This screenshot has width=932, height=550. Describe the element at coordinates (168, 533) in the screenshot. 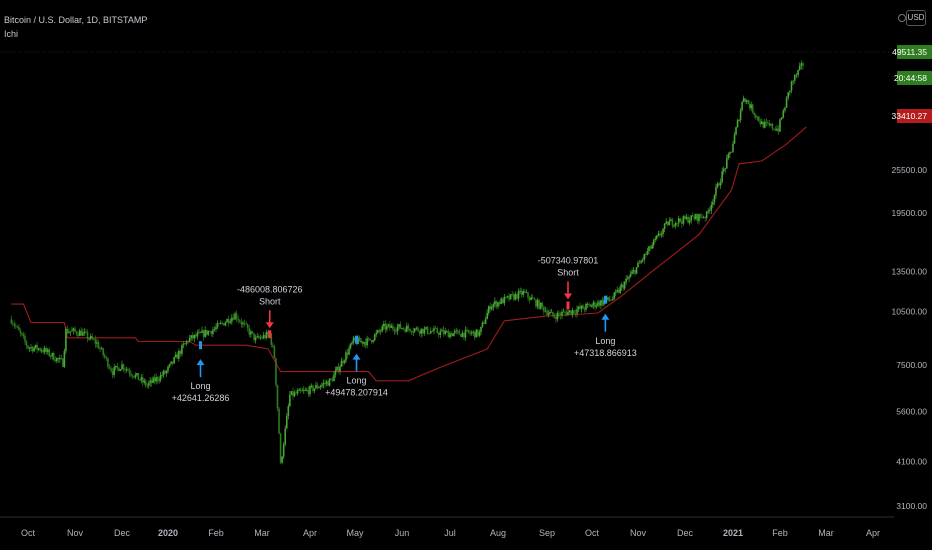

I see `x-tick-label: 2020` at that location.